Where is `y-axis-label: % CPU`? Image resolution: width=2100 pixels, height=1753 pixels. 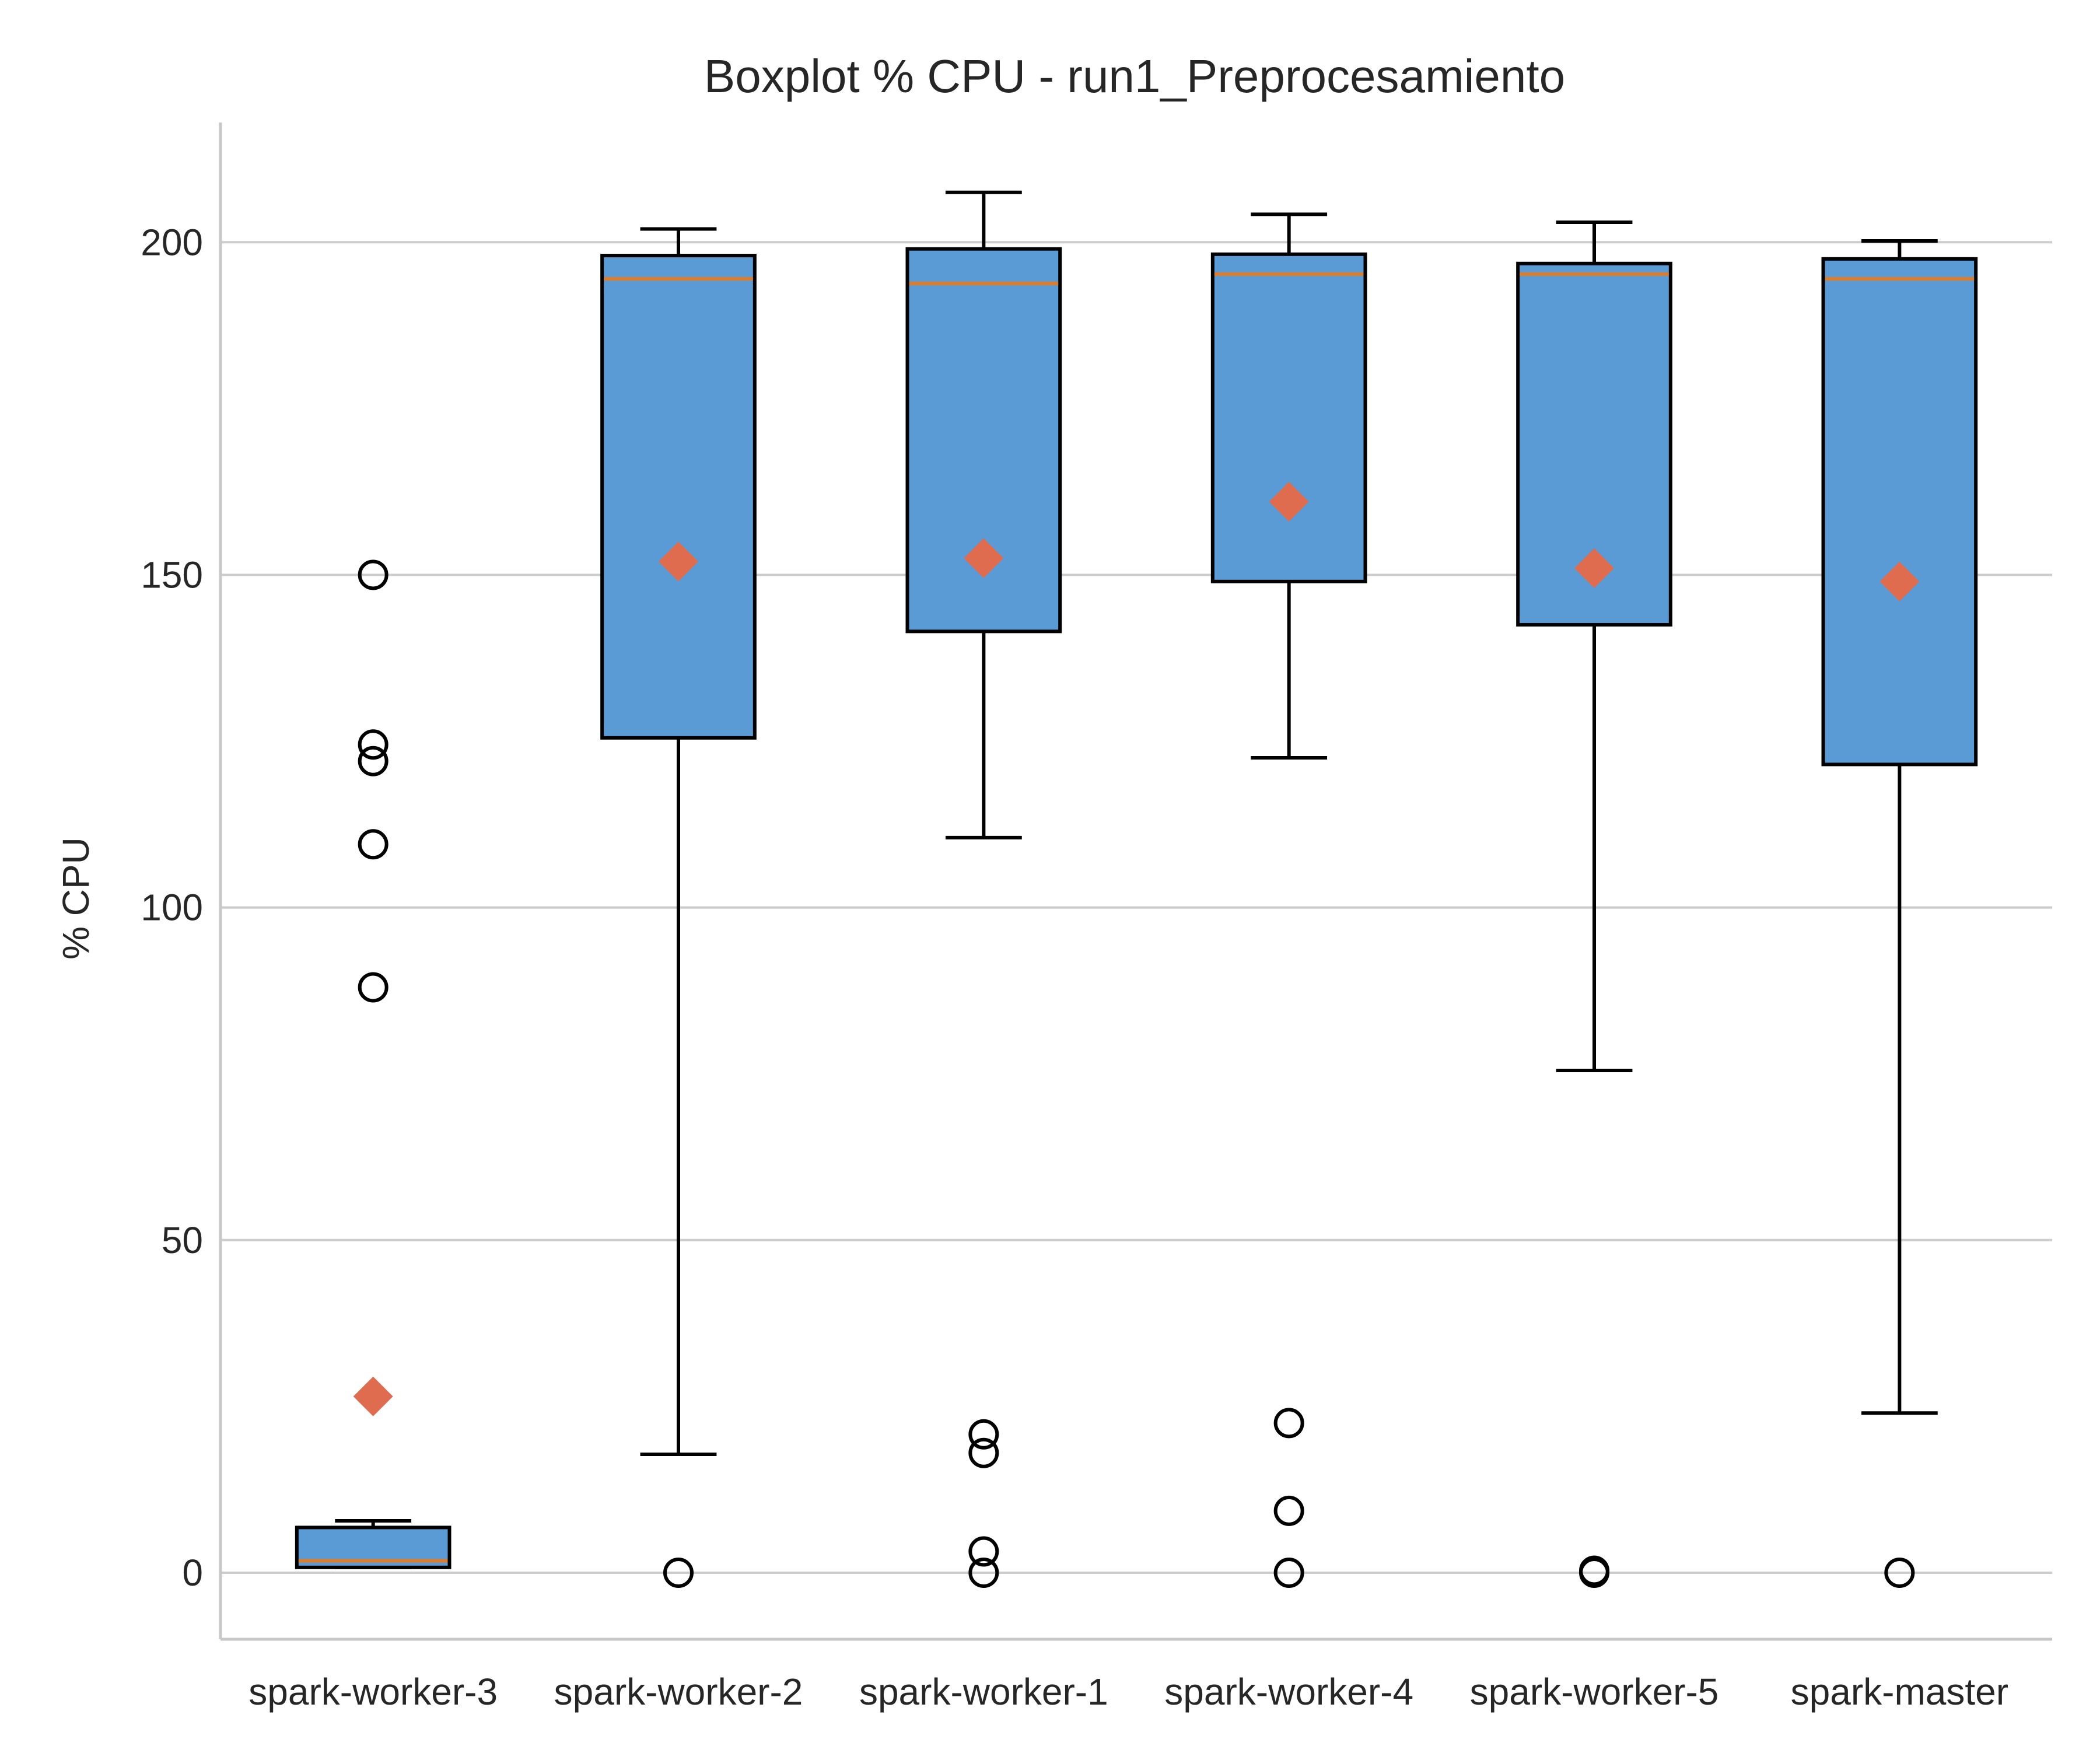 y-axis-label: % CPU is located at coordinates (76, 898).